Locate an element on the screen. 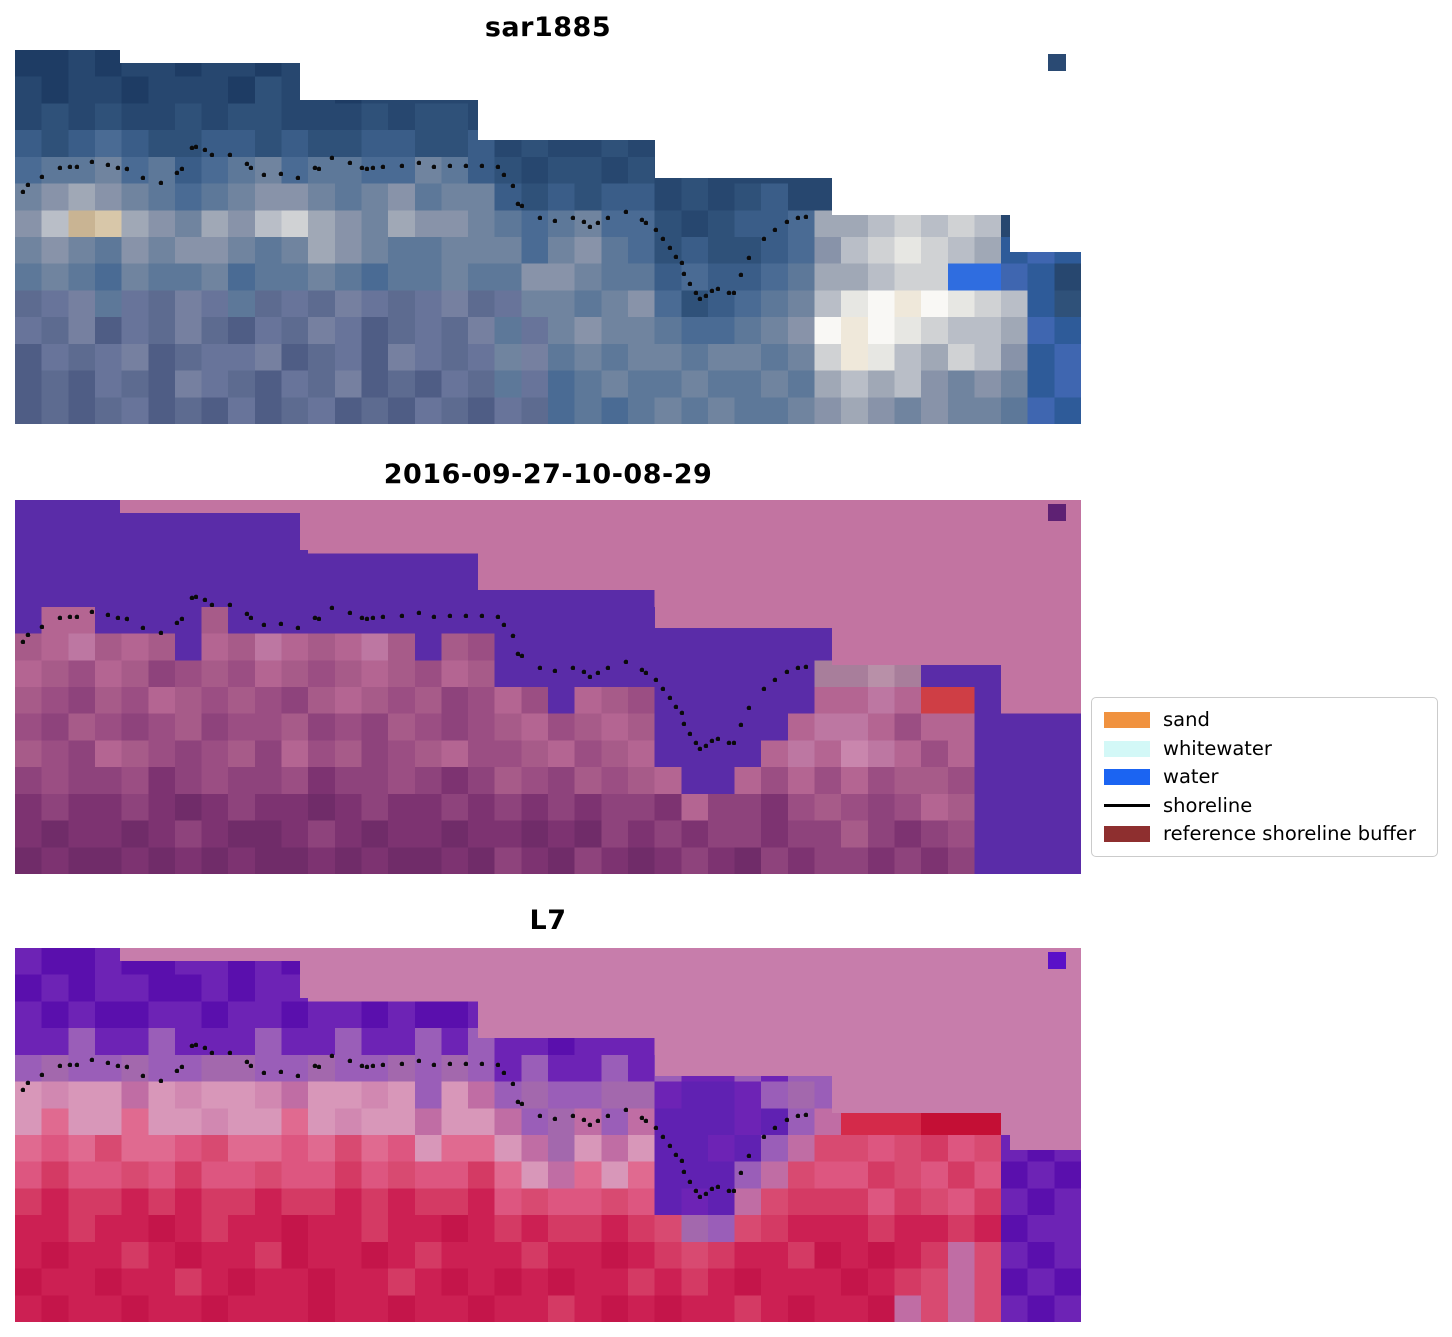  legend-label-reference-shoreline-buffer: reference shoreline buffer is located at coordinates (1289, 834).